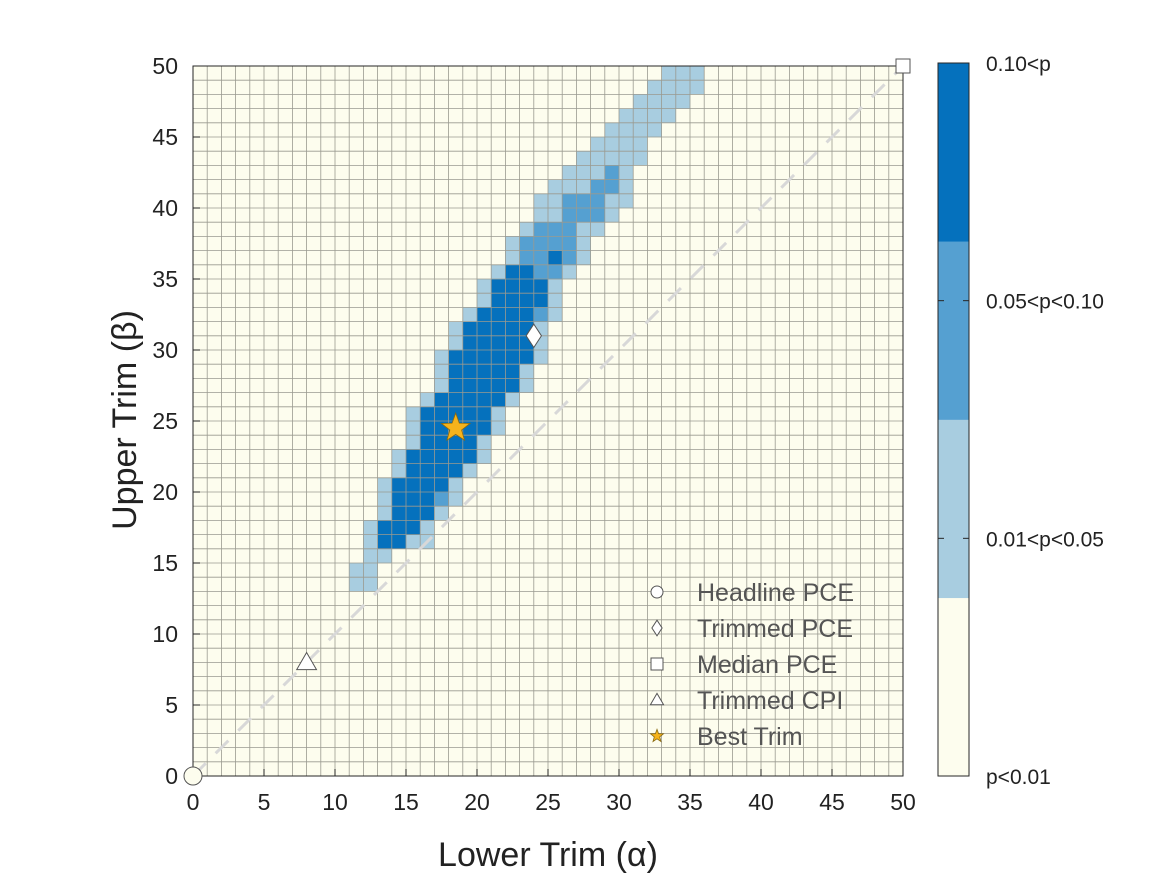  What do you see at coordinates (775, 629) in the screenshot?
I see `legend-label: Trimmed PCE` at bounding box center [775, 629].